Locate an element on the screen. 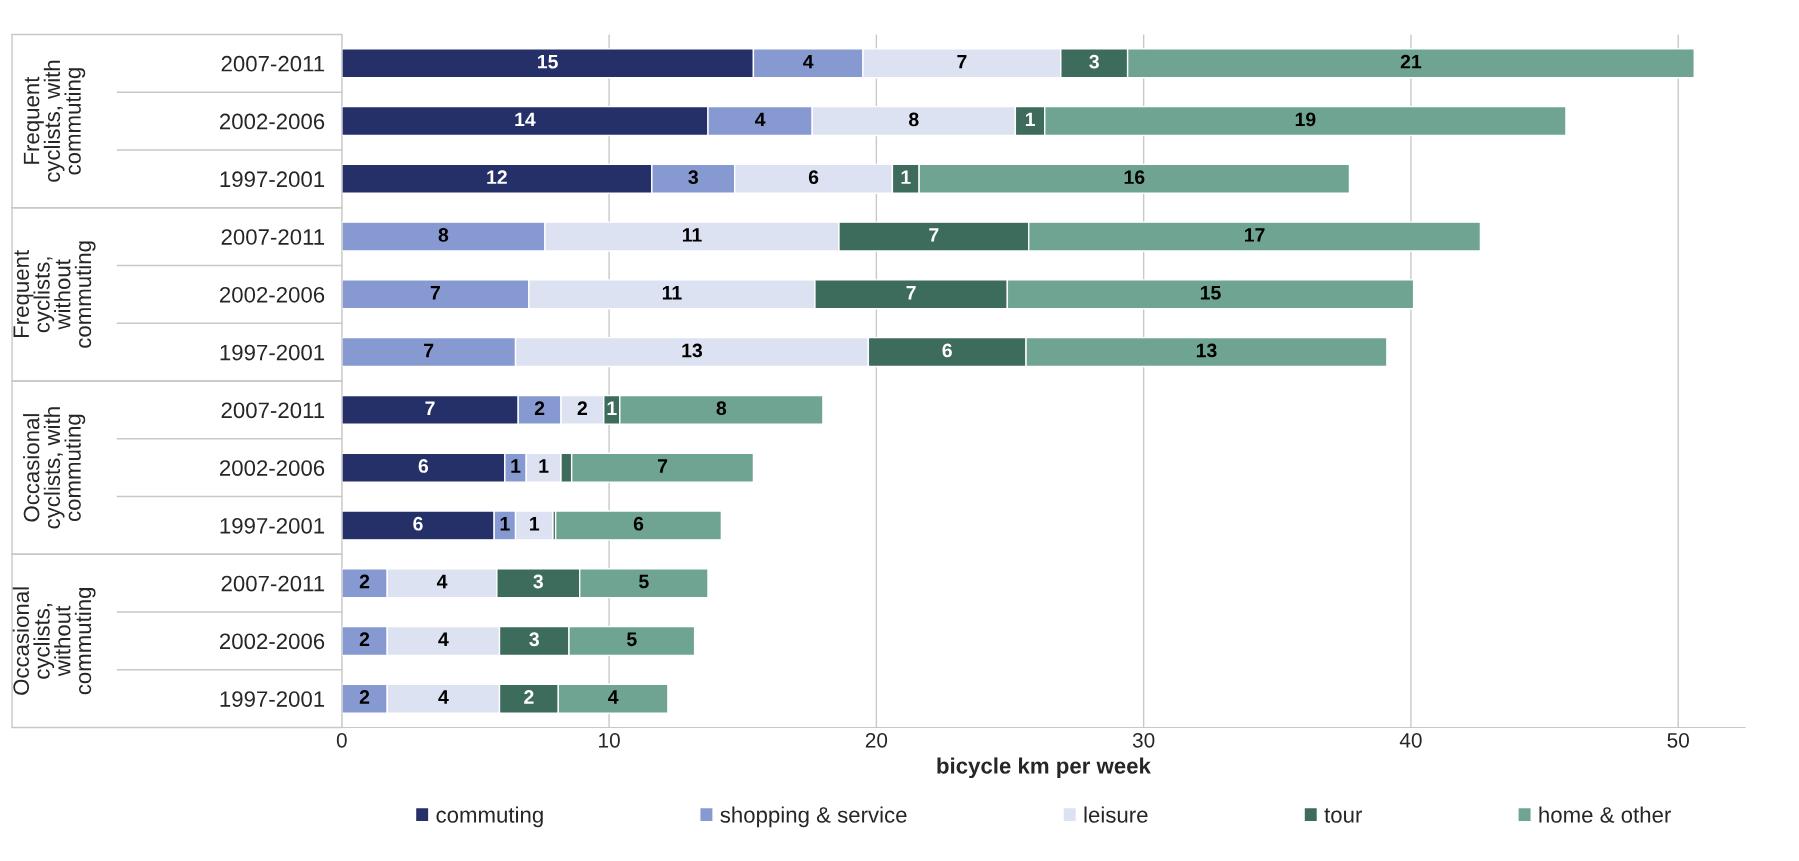  legend-label: commuting is located at coordinates (489, 817).